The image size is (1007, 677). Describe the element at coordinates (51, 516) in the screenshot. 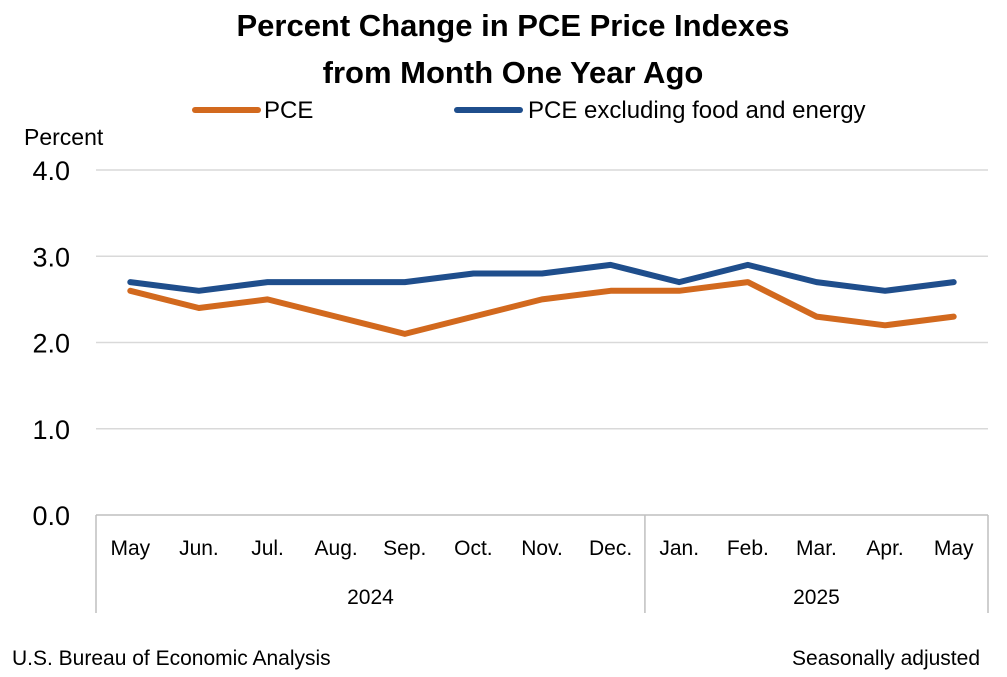

I see `y-tick-label: 0.0` at that location.